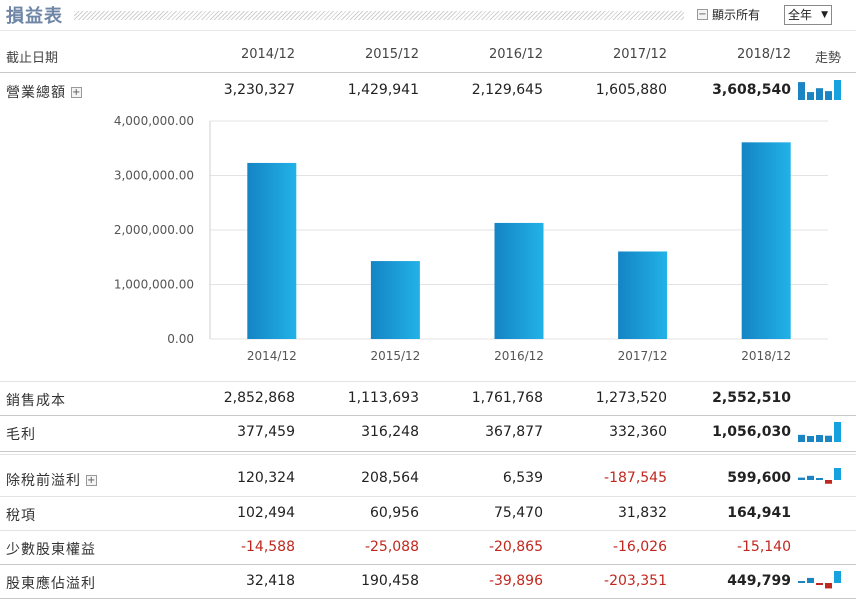 Image resolution: width=856 pixels, height=602 pixels. Describe the element at coordinates (391, 547) in the screenshot. I see `cell-value: -25,088` at that location.